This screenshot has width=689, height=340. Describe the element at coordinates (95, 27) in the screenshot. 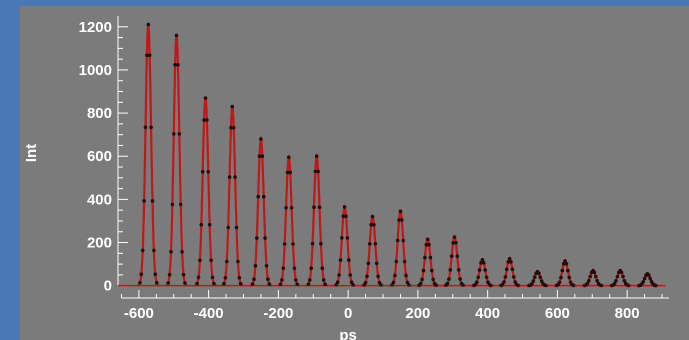

I see `y-tick-label: 1200` at that location.